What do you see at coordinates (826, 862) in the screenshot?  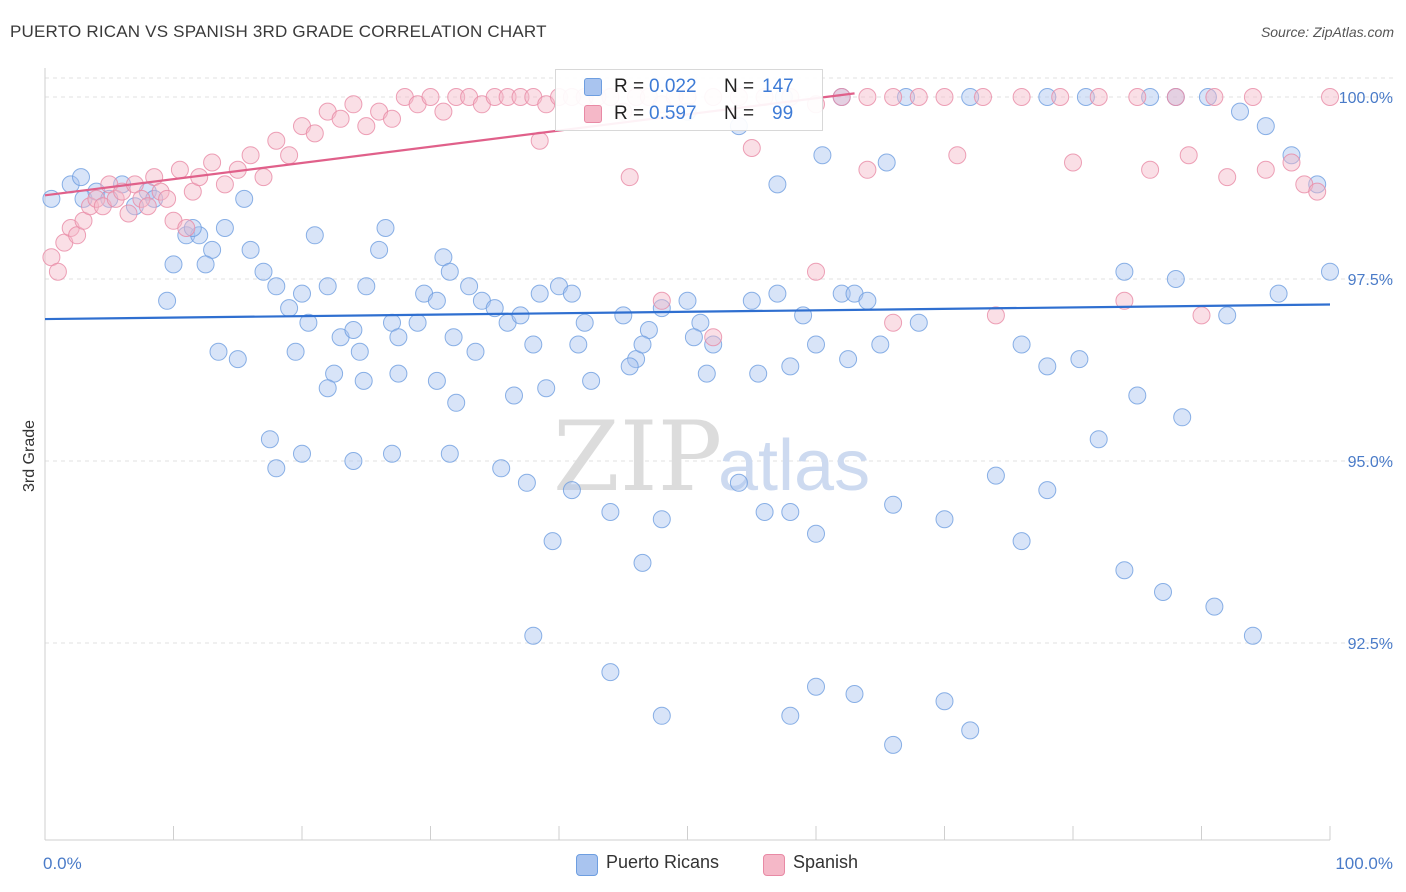 I see `legend-label: Spanish` at bounding box center [826, 862].